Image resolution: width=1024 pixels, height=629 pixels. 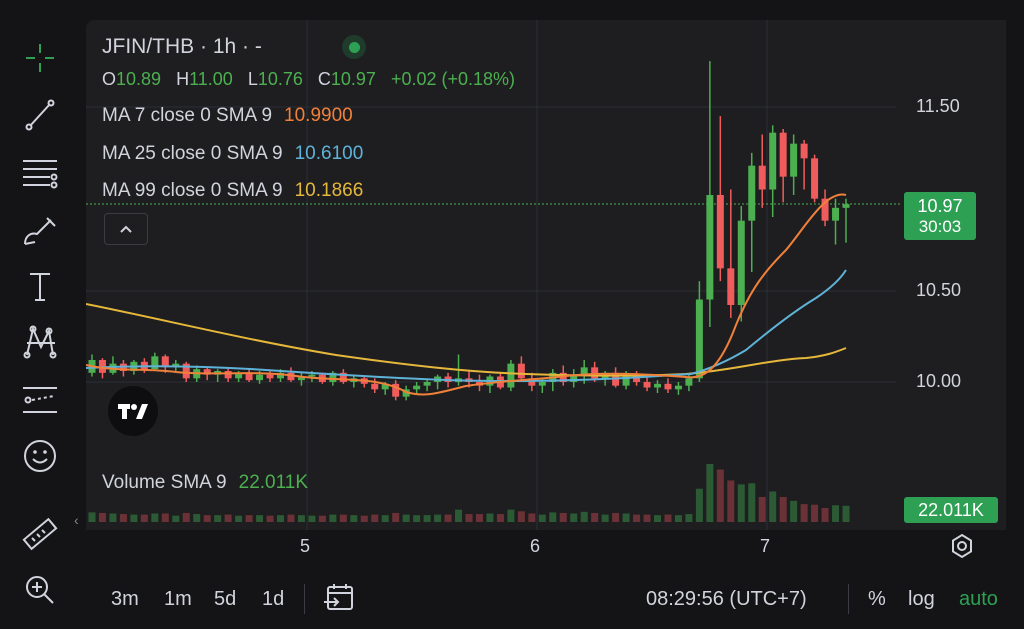 What do you see at coordinates (40, 58) in the screenshot?
I see `crosshair-icon` at bounding box center [40, 58].